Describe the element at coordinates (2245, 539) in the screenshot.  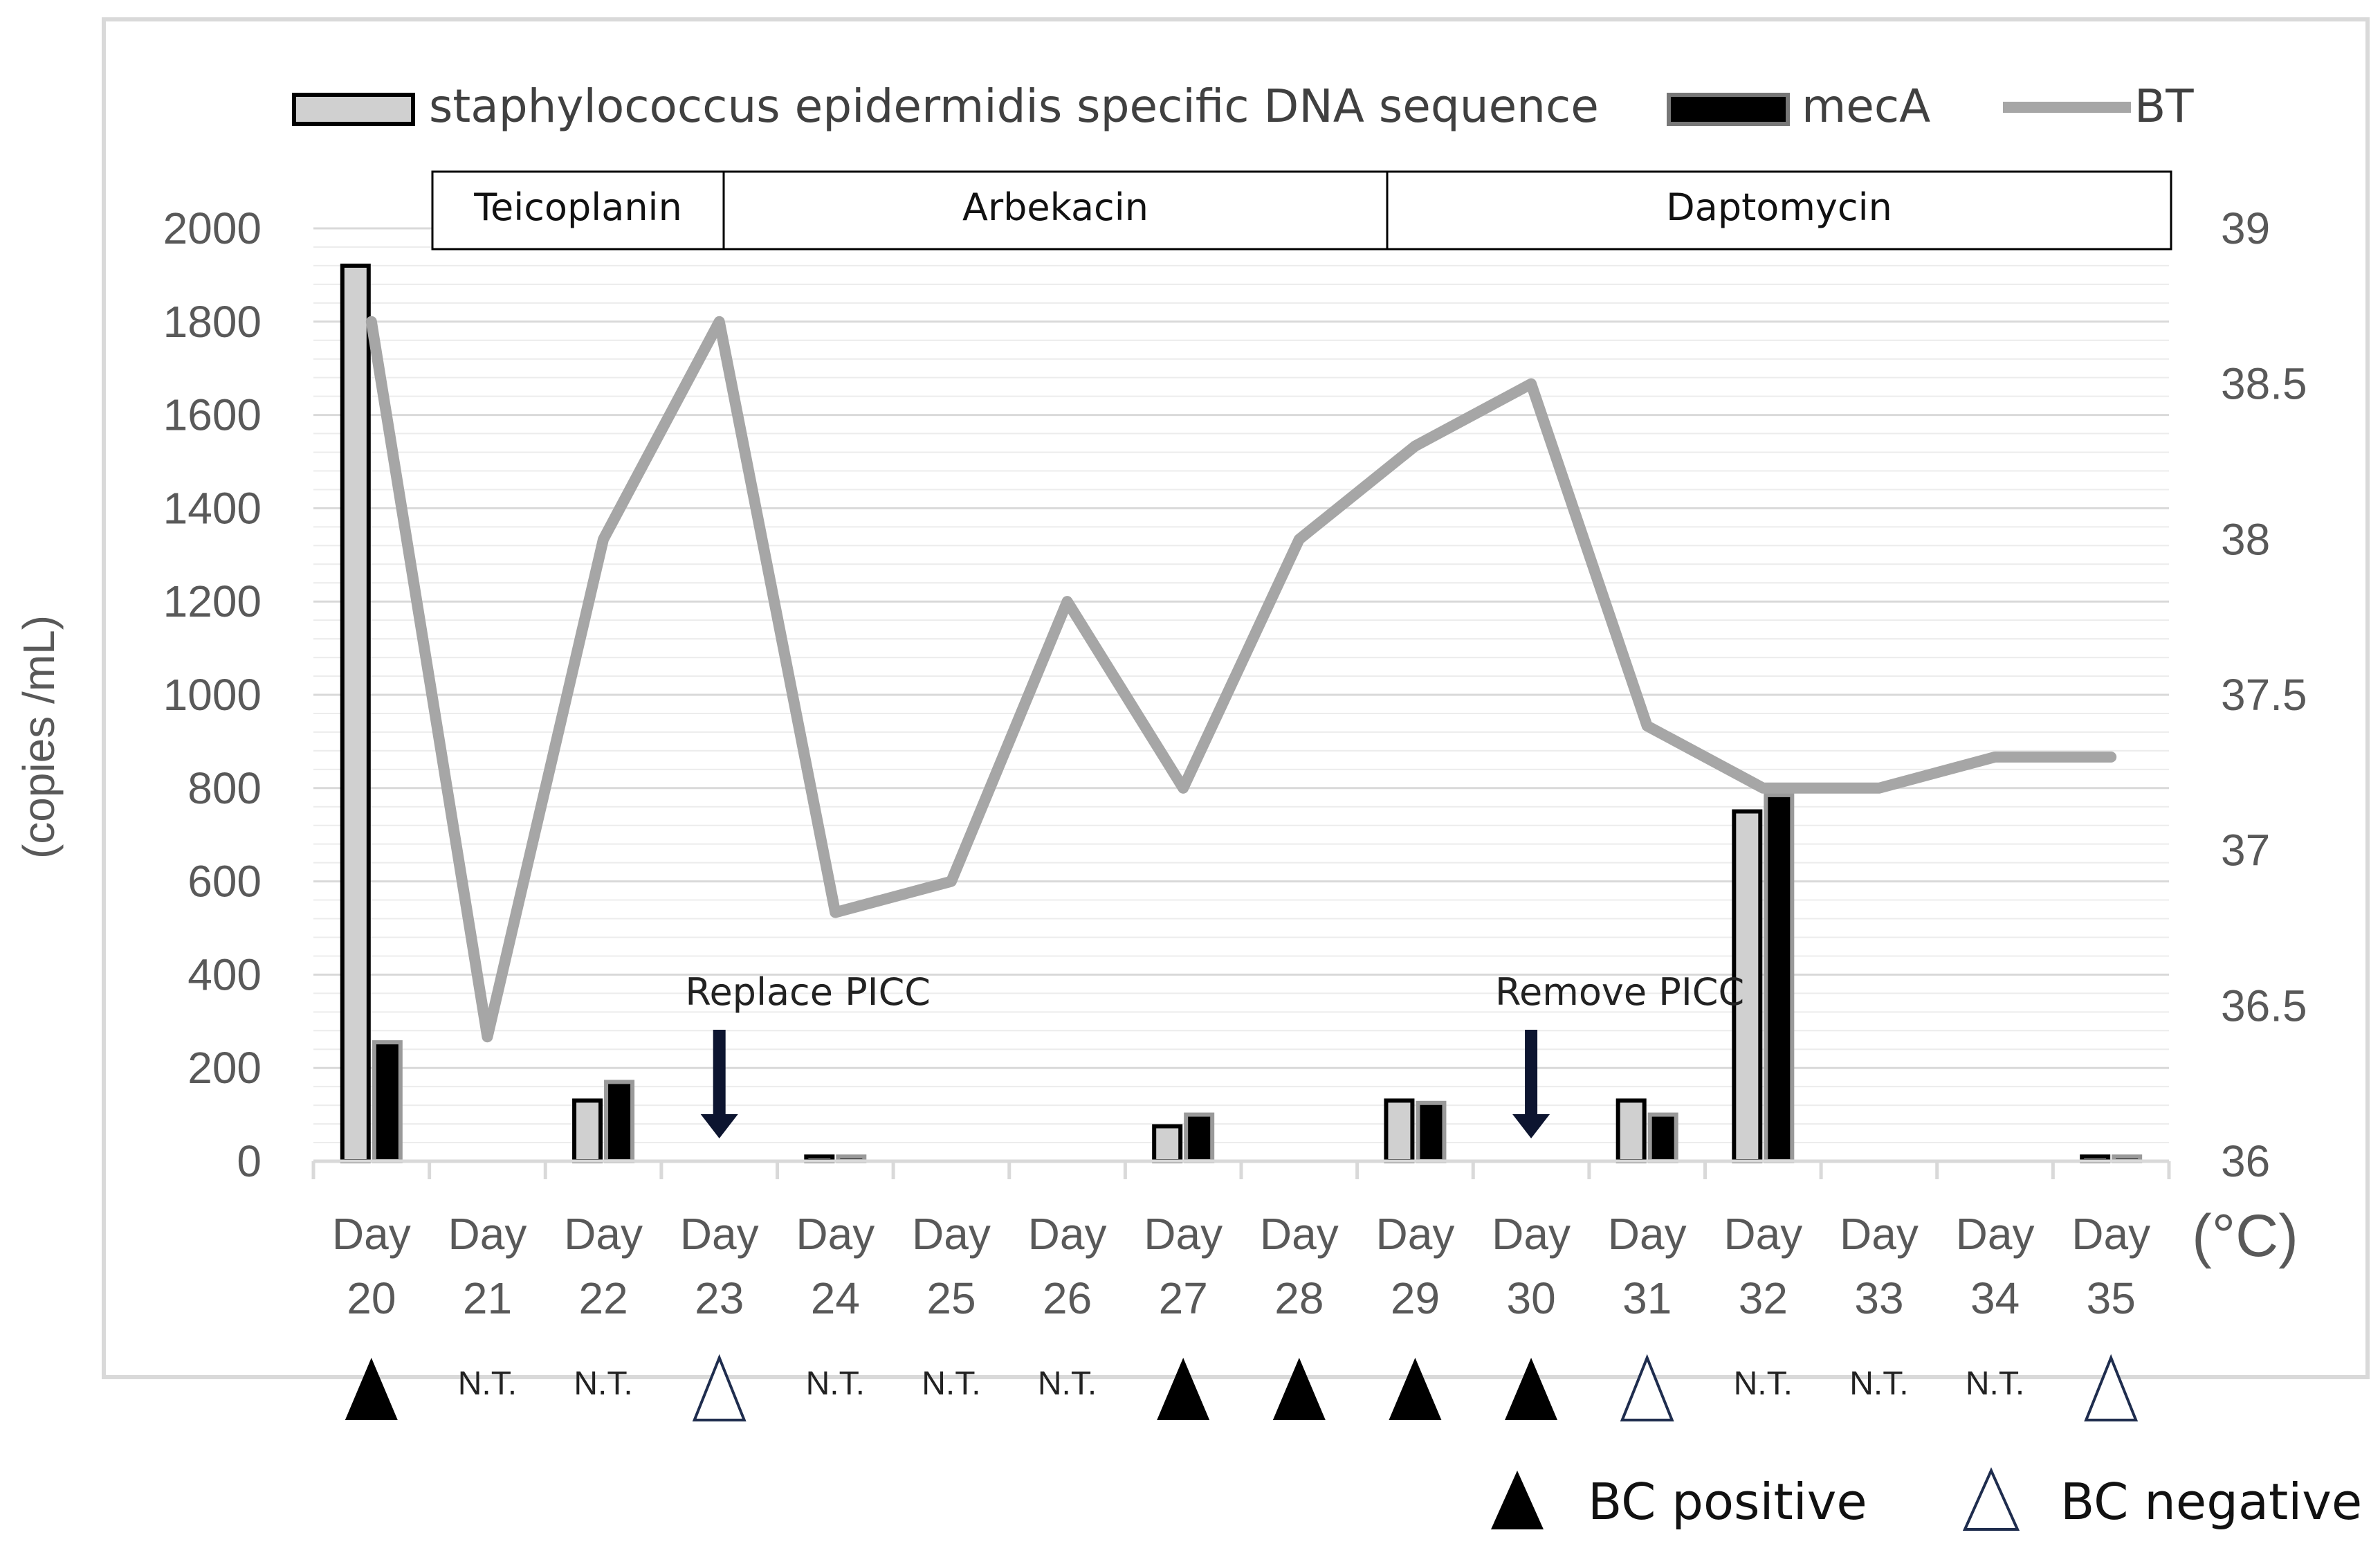
I see `y2-tick-label: 38` at that location.